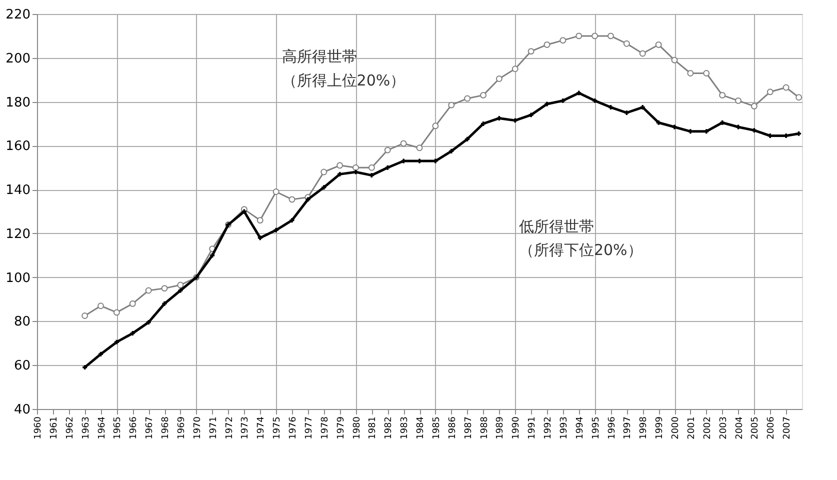 This screenshot has height=480, width=837. I want to click on x-tick-label: 1993, so click(564, 428).